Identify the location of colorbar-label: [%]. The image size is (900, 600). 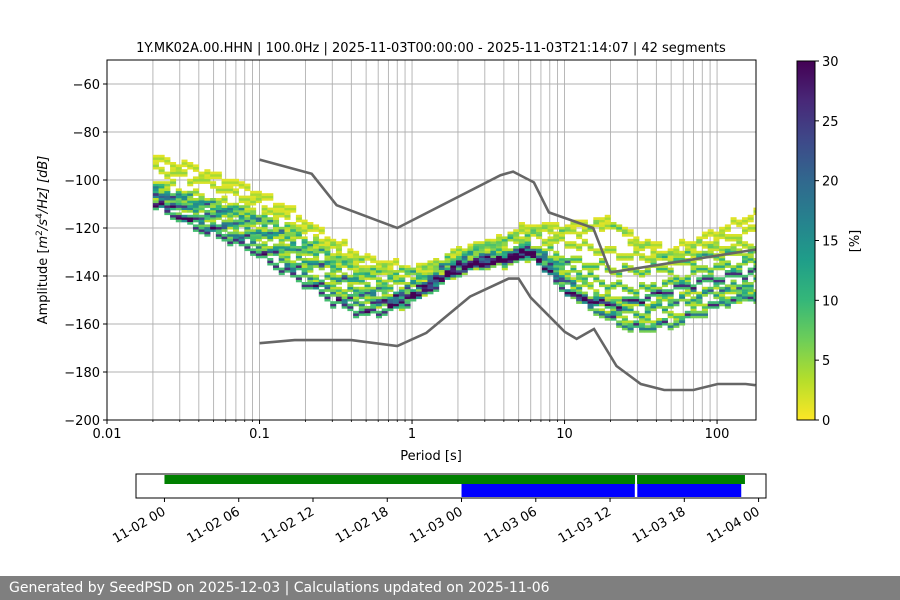
(855, 241).